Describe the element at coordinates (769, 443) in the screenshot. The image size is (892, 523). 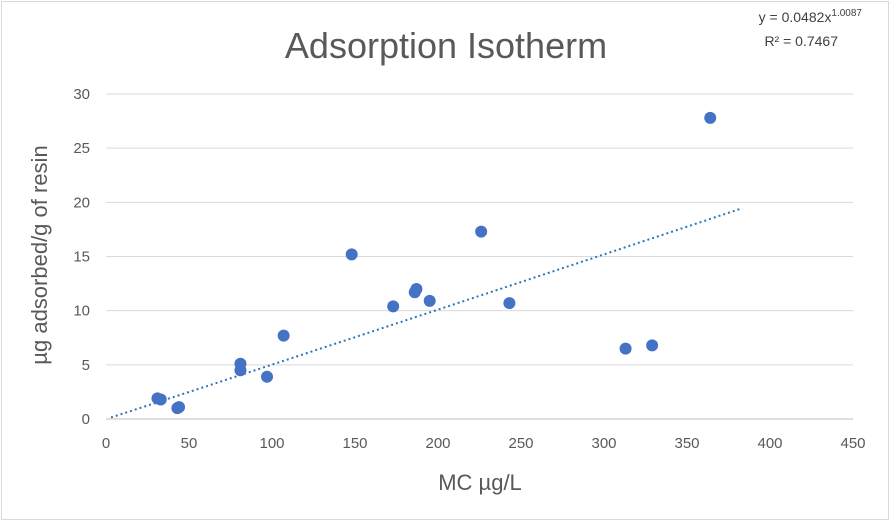
I see `x-tick-label: 400` at that location.